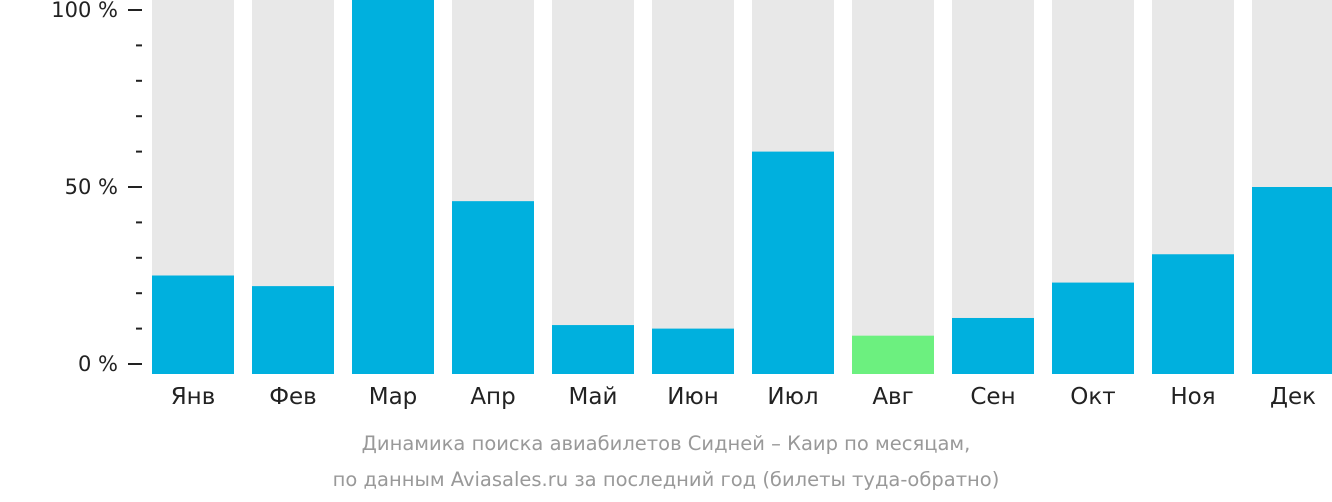  Describe the element at coordinates (1292, 280) in the screenshot. I see `bar-Дек` at that location.